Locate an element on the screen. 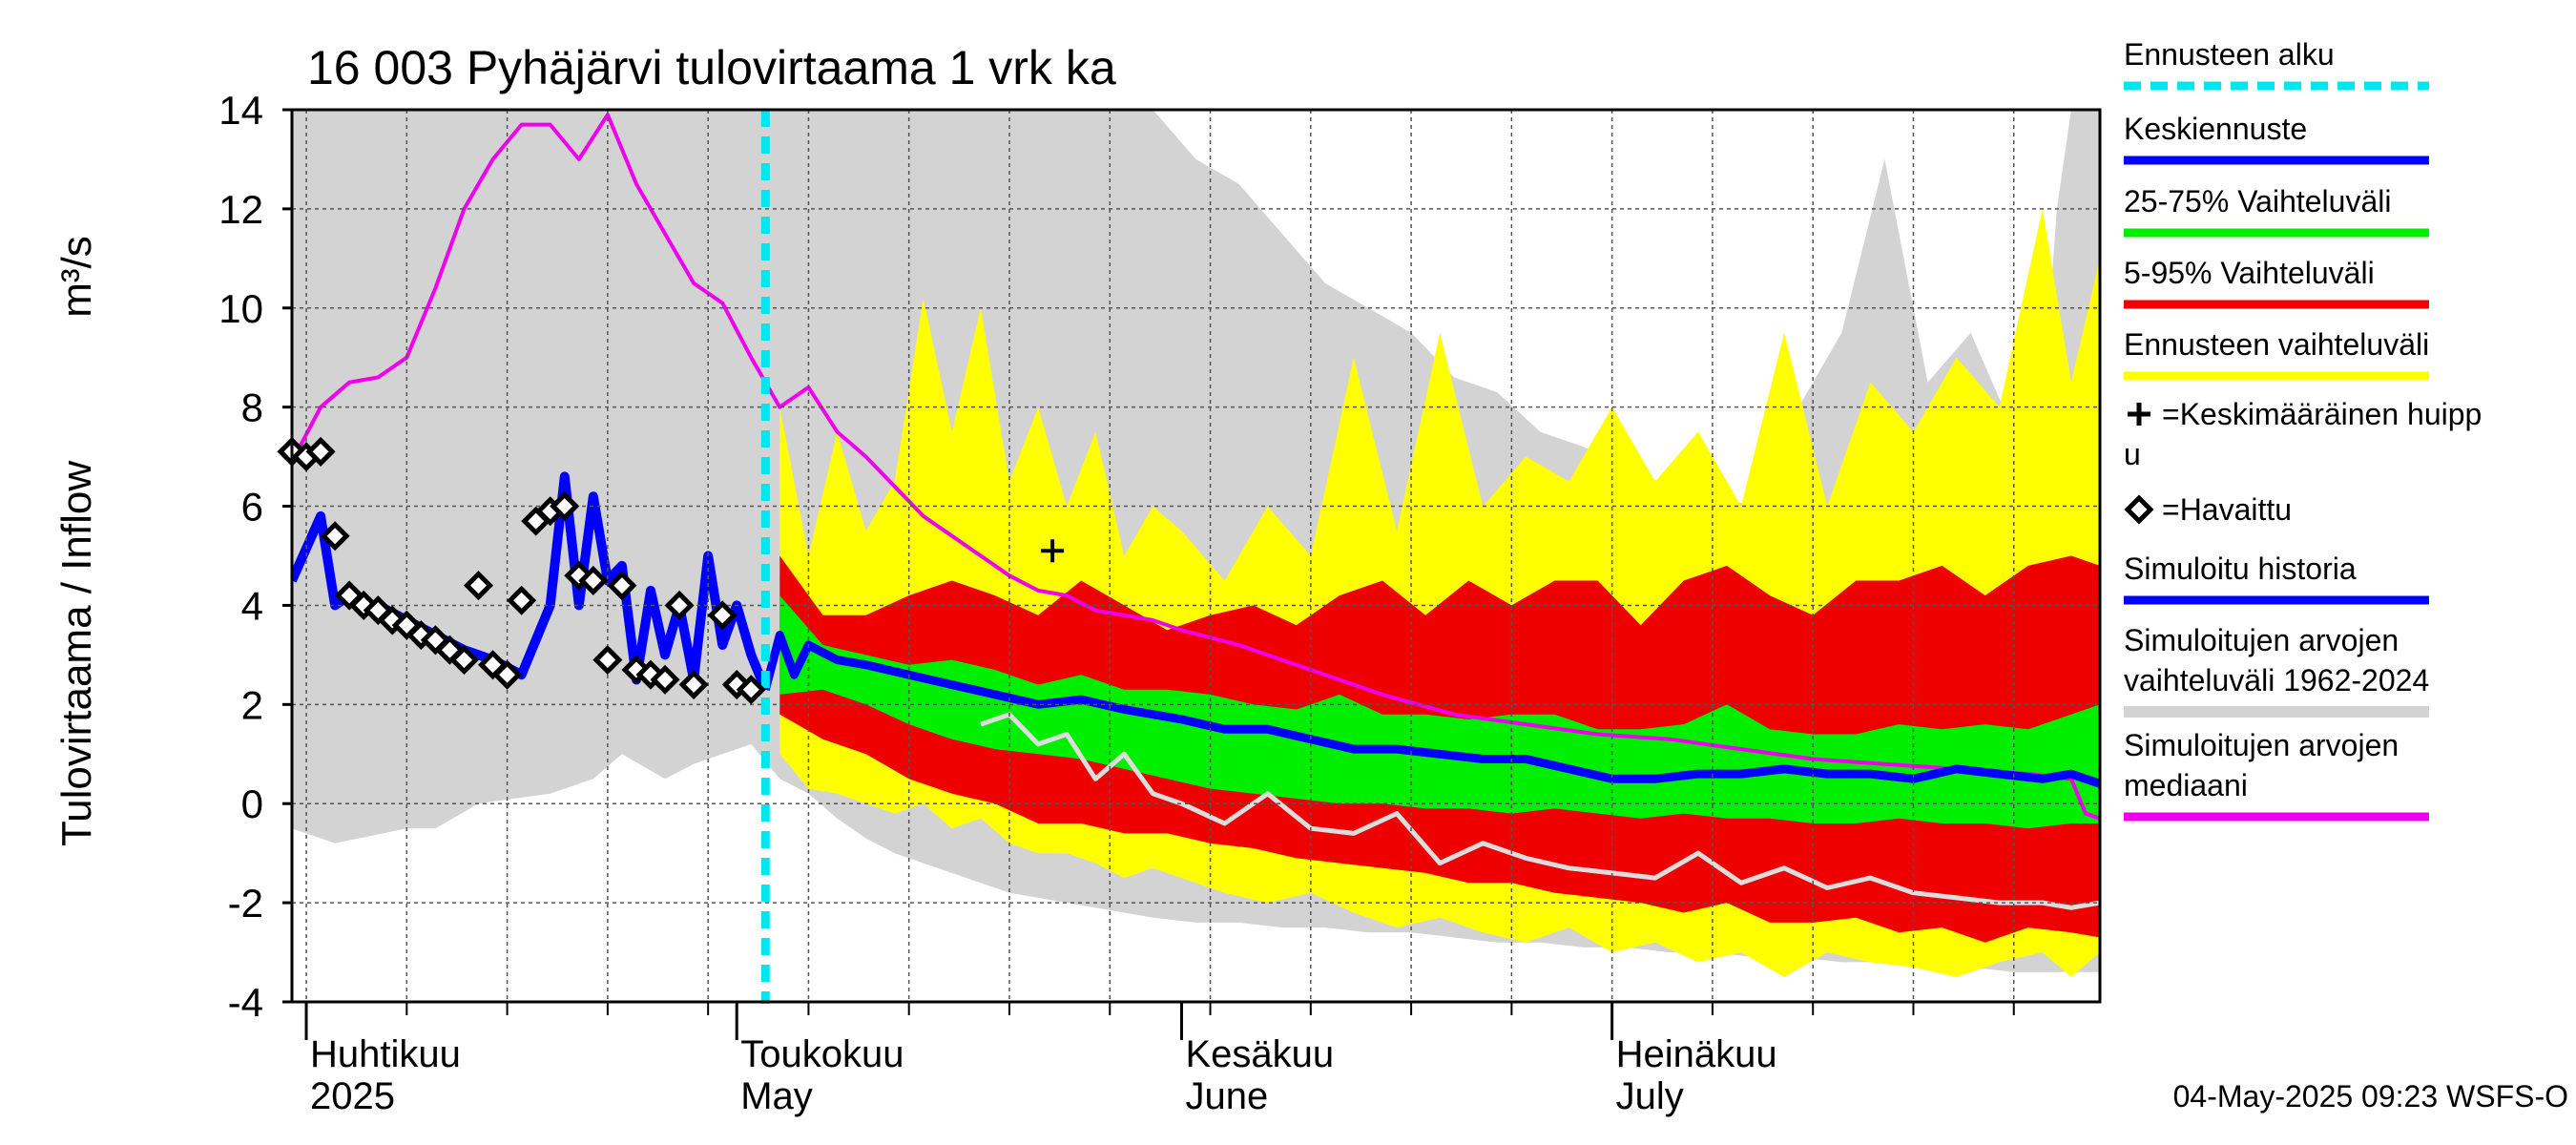  average-peak-marker is located at coordinates (1053, 551).